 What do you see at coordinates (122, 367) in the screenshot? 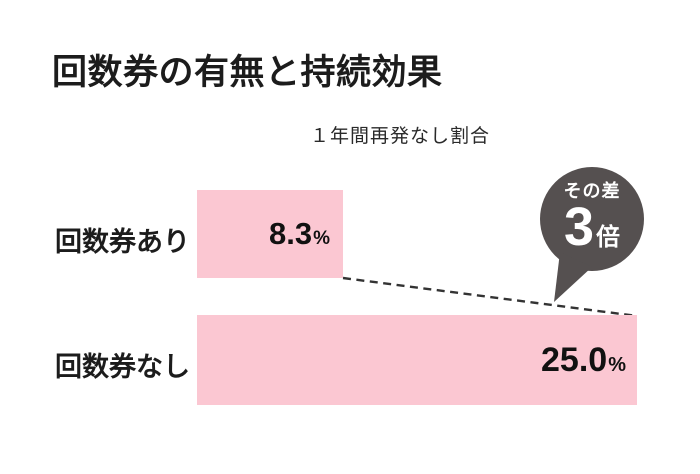
I see `category-label-without-ticket: 回数券なし` at bounding box center [122, 367].